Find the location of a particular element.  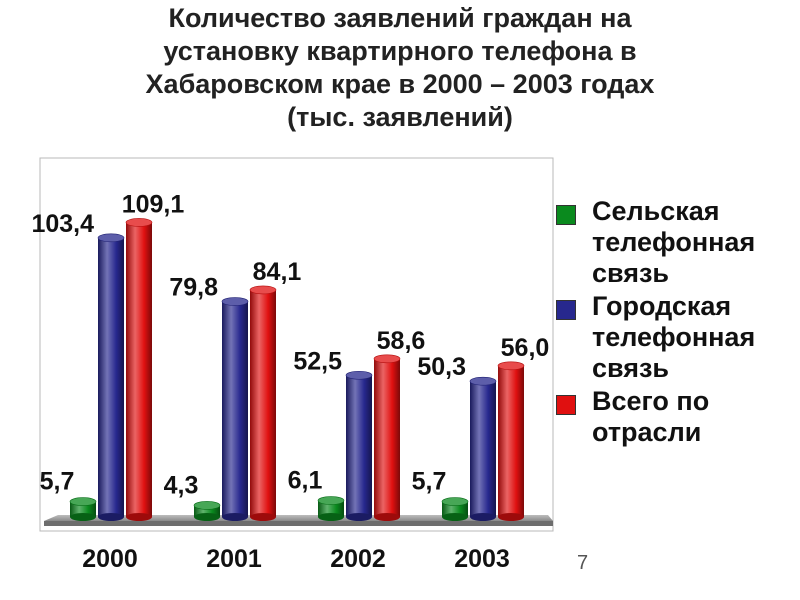

bar-total-2003-base is located at coordinates (511, 517).